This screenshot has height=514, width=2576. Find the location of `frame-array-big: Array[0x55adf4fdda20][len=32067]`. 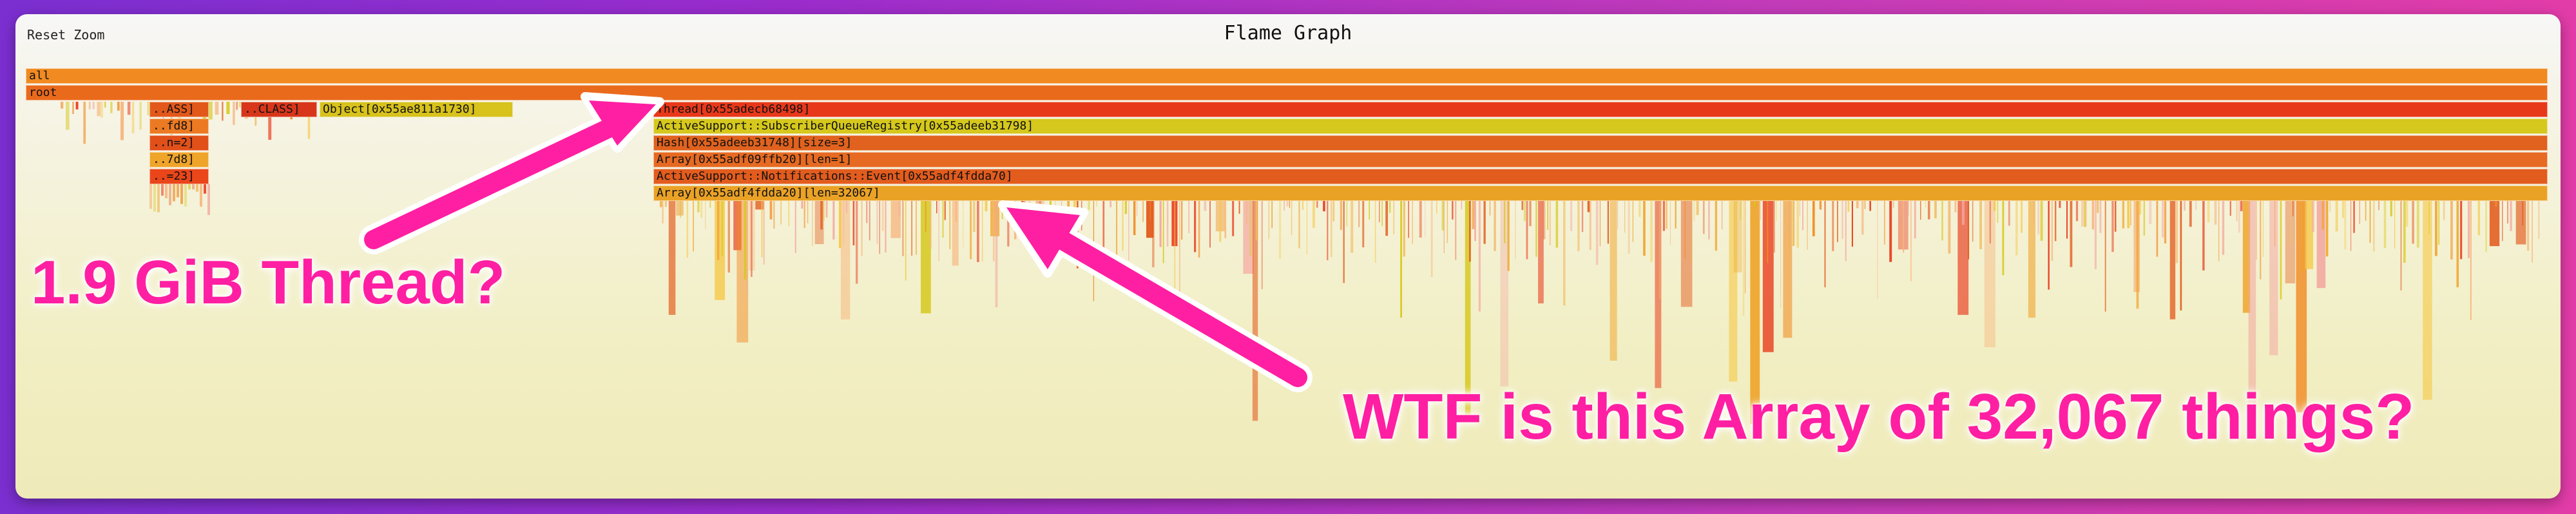

frame-array-big: Array[0x55adf4fdda20][len=32067] is located at coordinates (1601, 193).